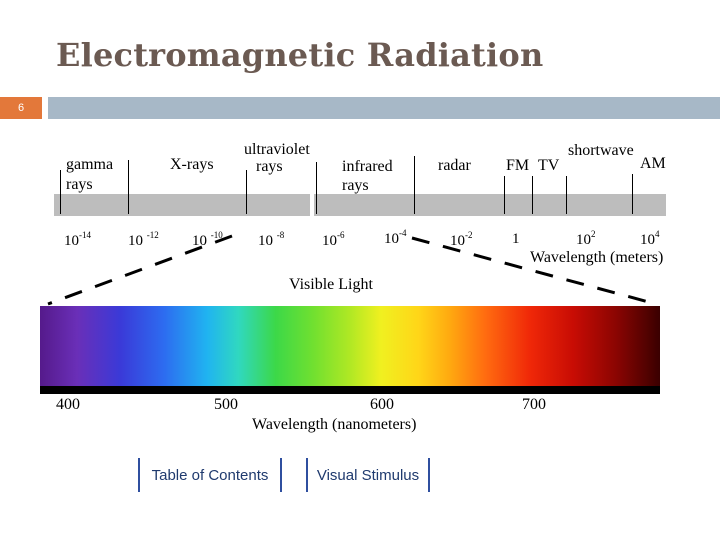 The image size is (720, 540). I want to click on scale-label: 10⁻², so click(461, 239).